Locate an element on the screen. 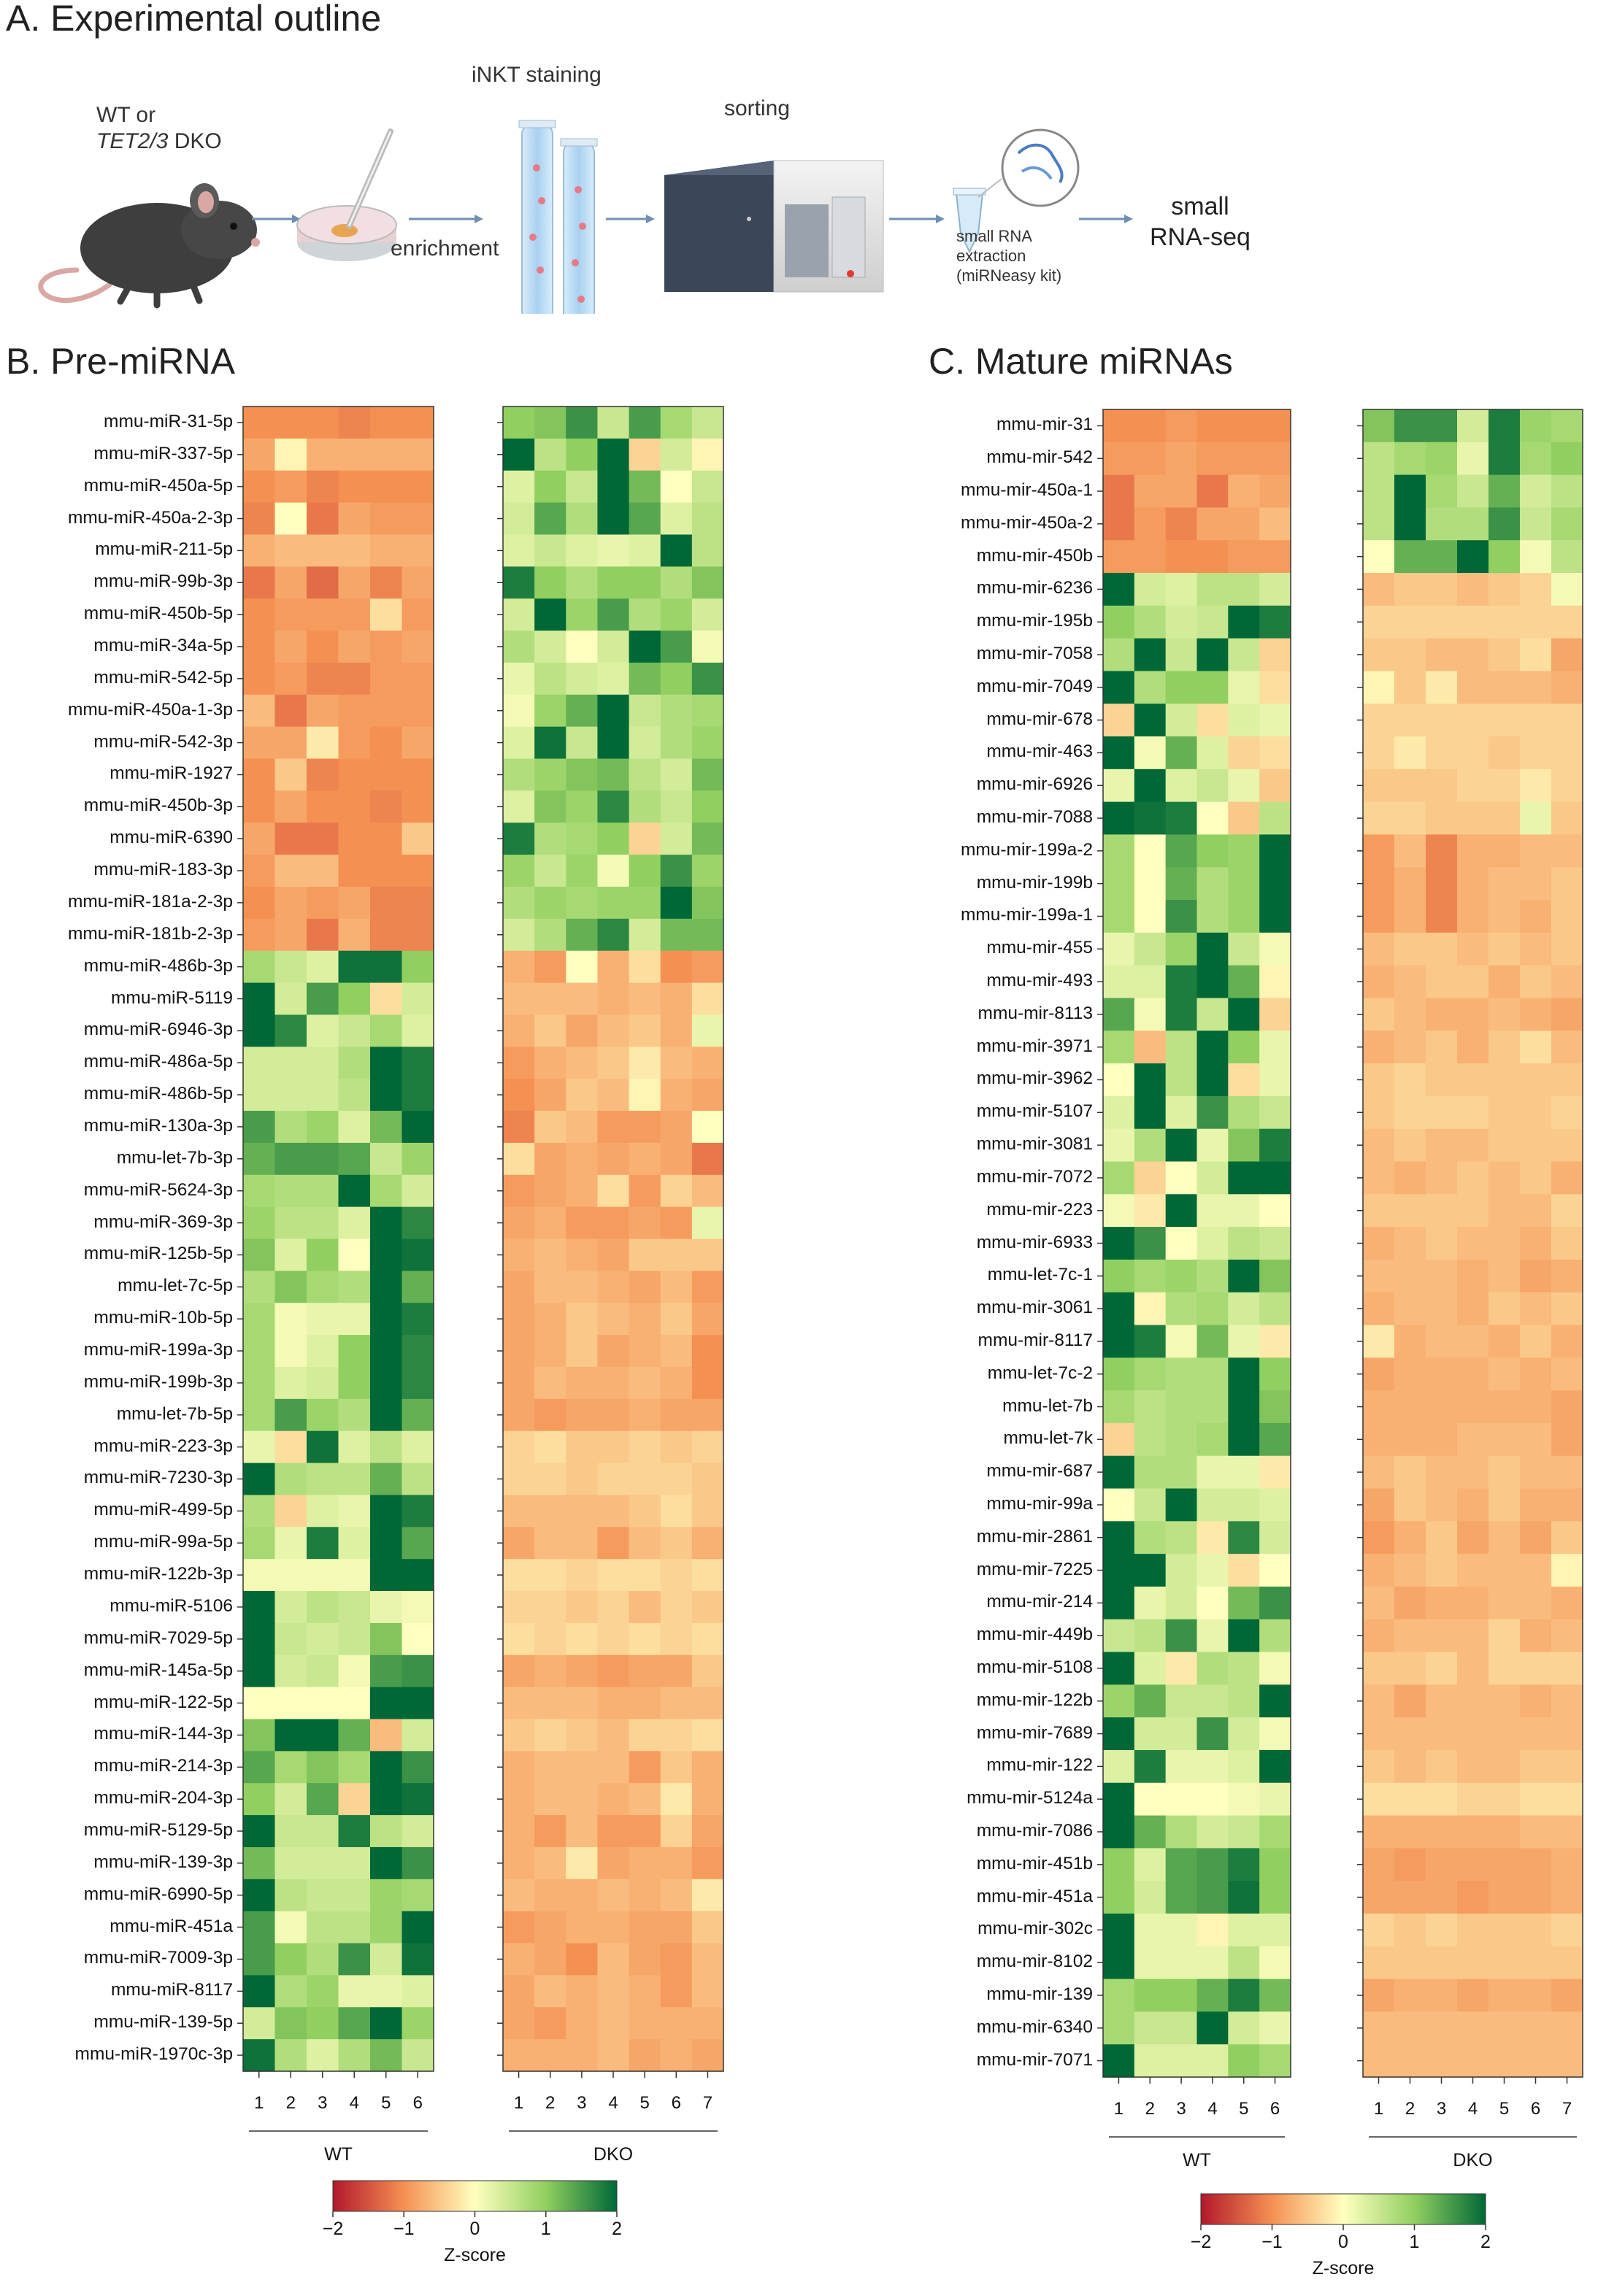 This screenshot has height=2296, width=1598. row-label: mmu-mir-122 is located at coordinates (1039, 1765).